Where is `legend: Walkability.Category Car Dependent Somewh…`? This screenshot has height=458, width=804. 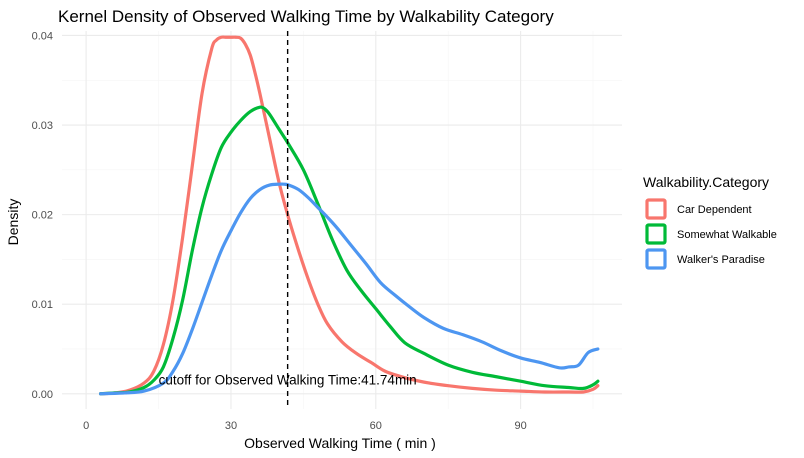
legend: Walkability.Category Car Dependent Somewh… is located at coordinates (710, 222).